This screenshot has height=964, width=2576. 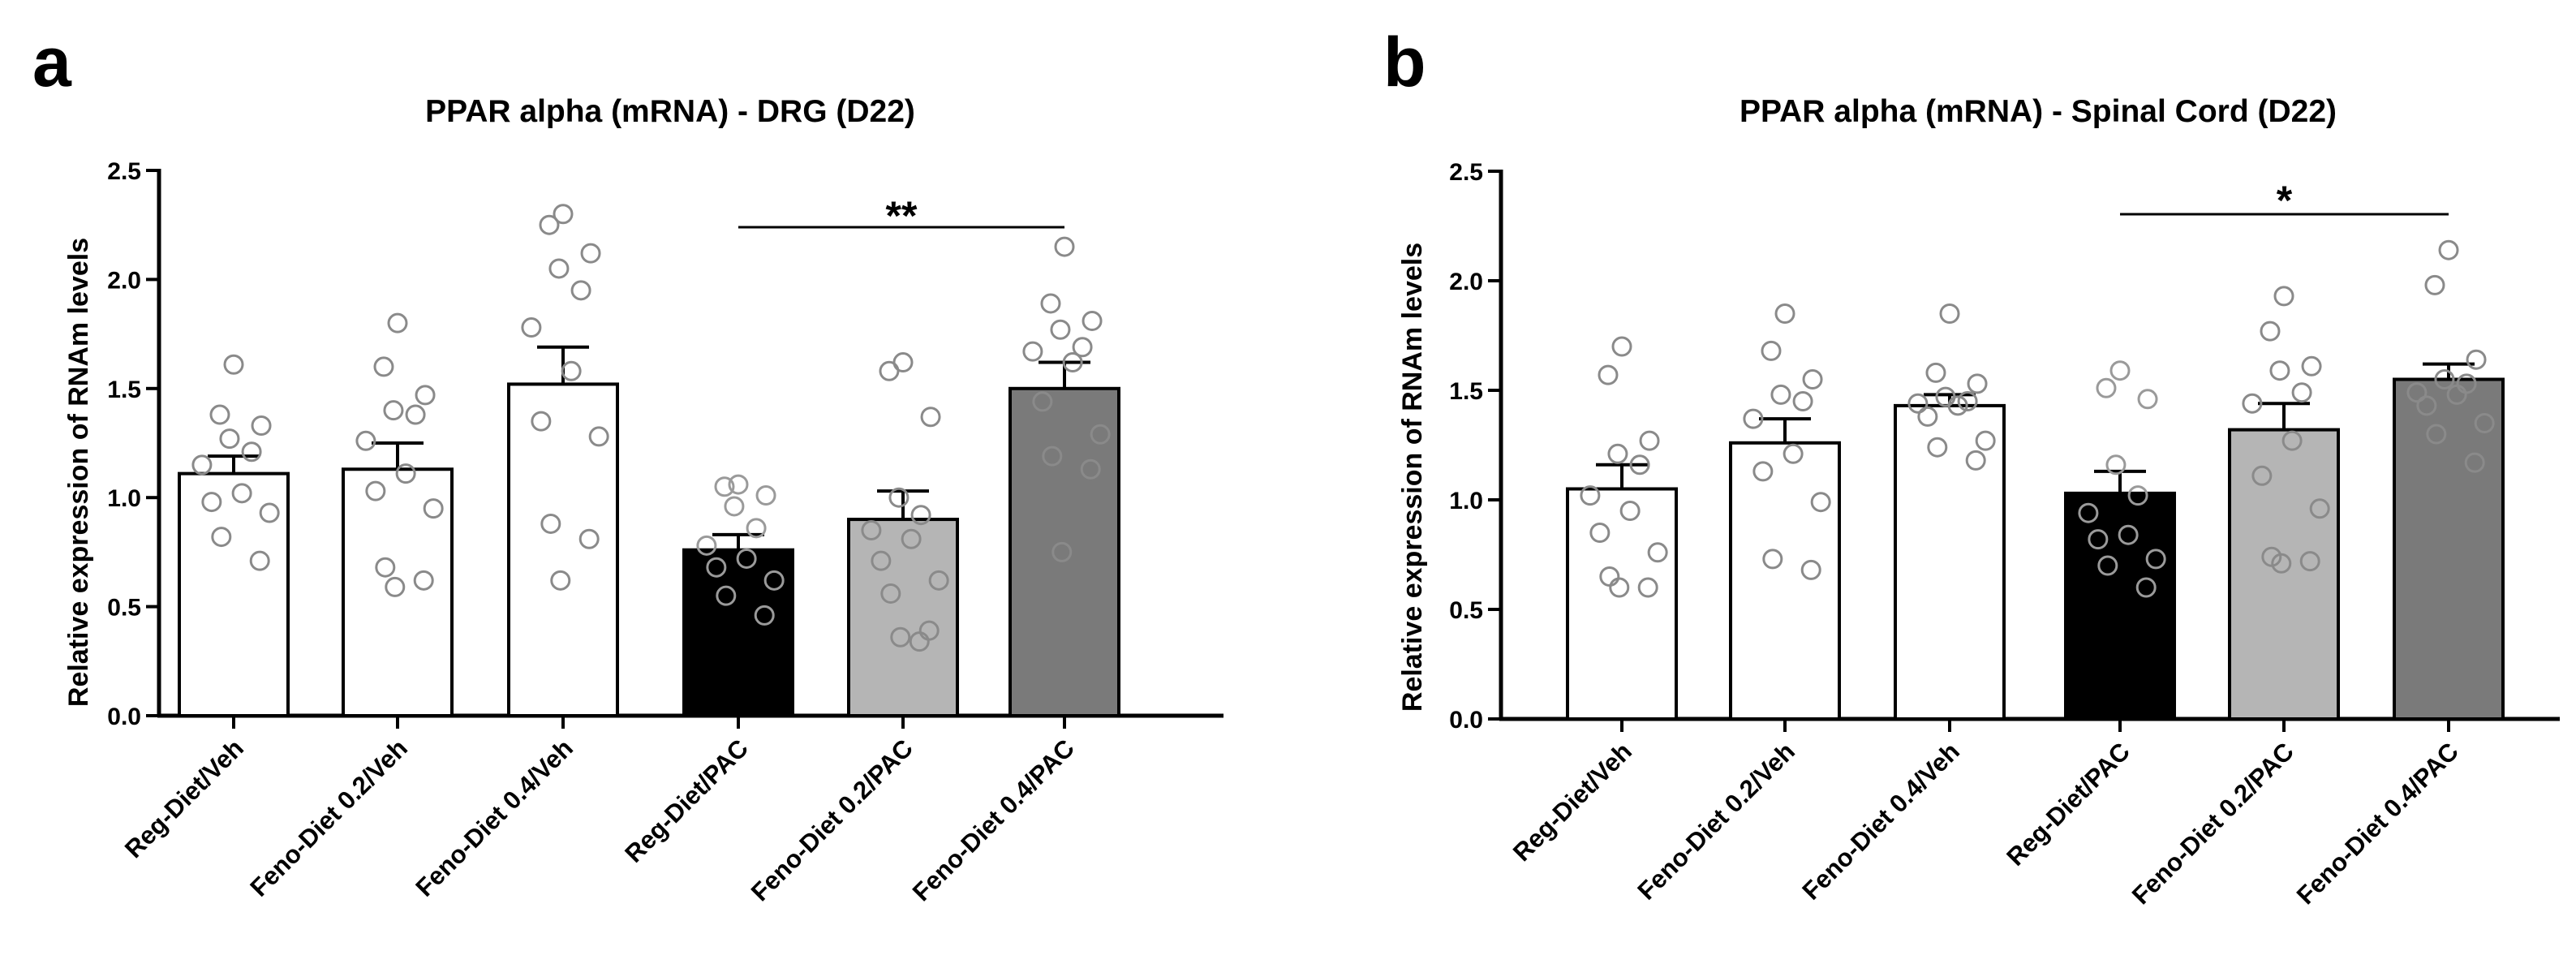 I want to click on panel-a-y-tick-label: 2.5, so click(x=124, y=171).